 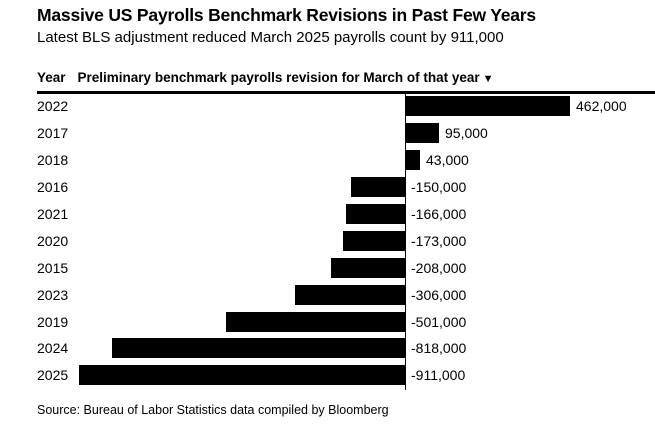 What do you see at coordinates (438, 375) in the screenshot?
I see `row-value-label: -911,000` at bounding box center [438, 375].